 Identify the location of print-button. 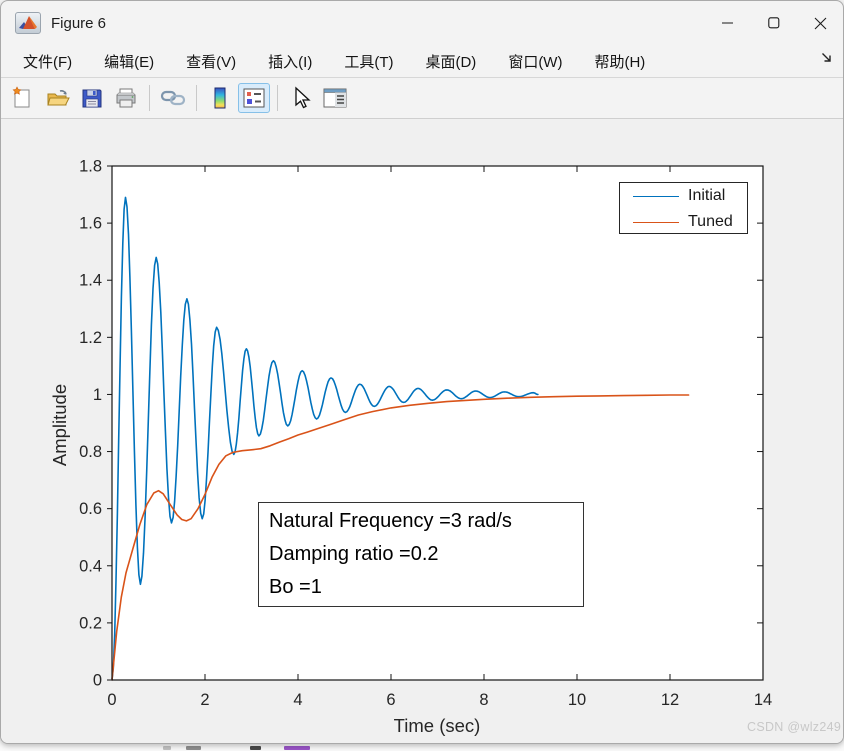
(126, 98).